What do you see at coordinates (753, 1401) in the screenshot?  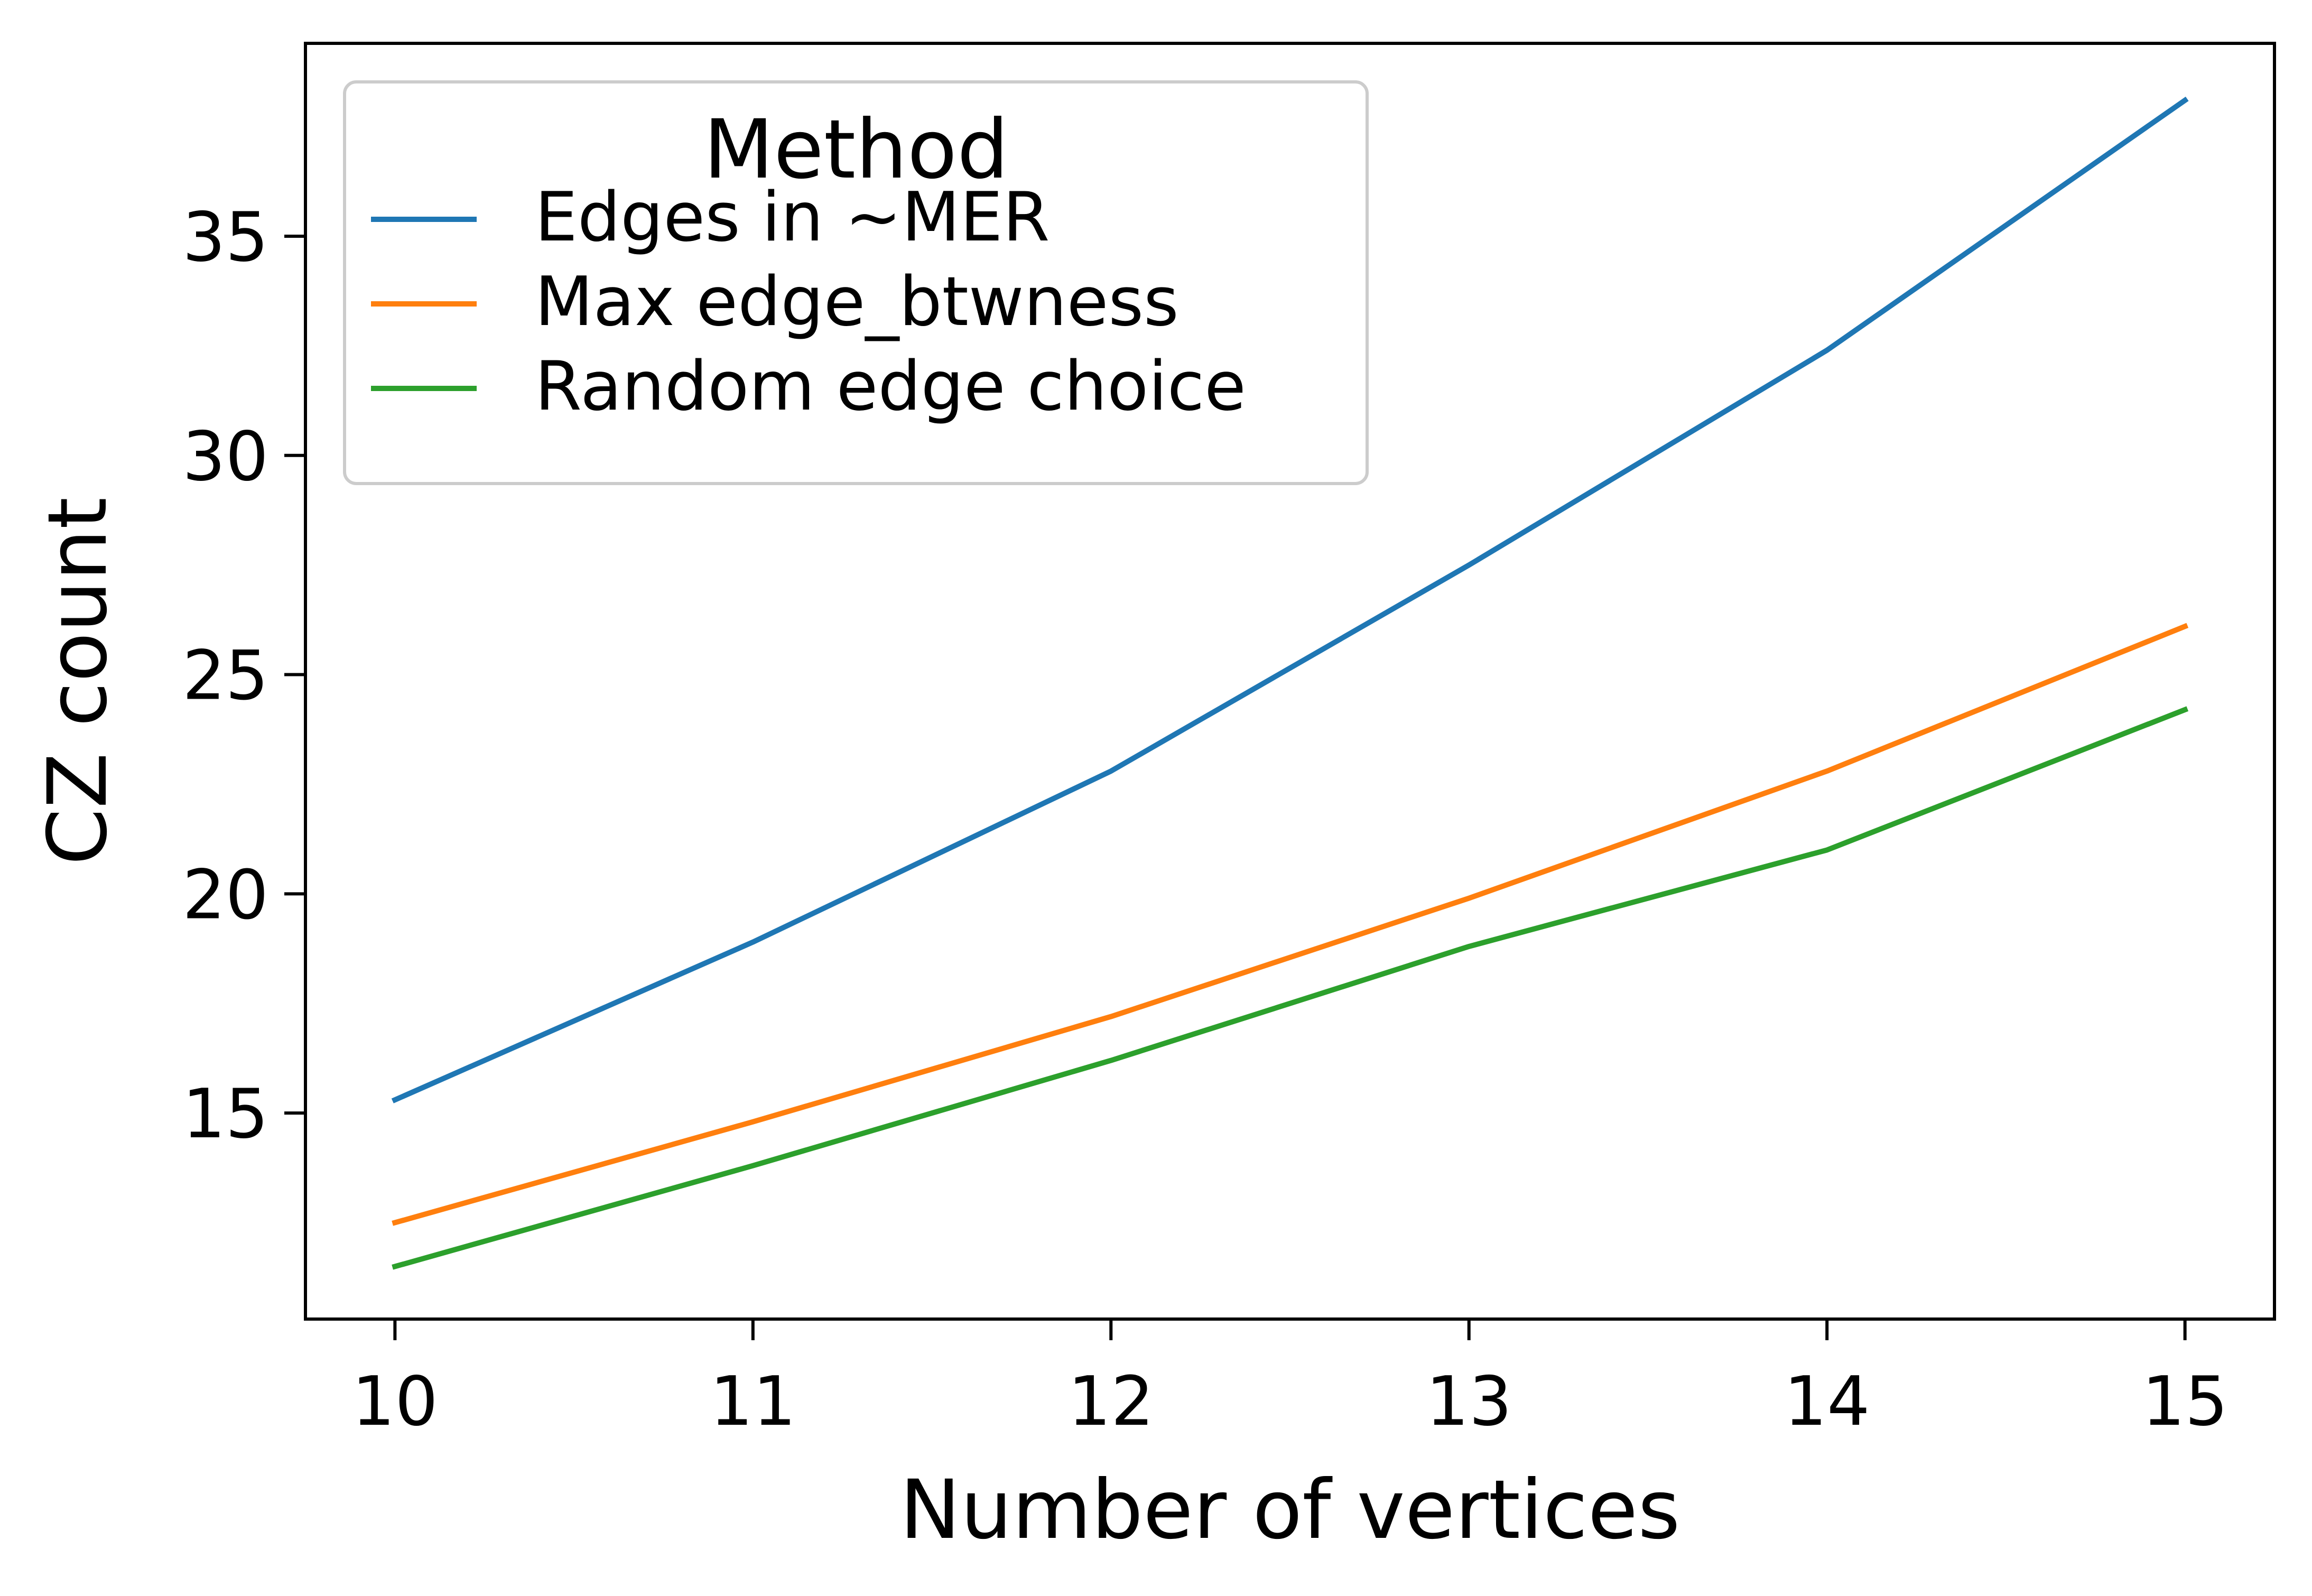 I see `x-tick-label: 11` at bounding box center [753, 1401].